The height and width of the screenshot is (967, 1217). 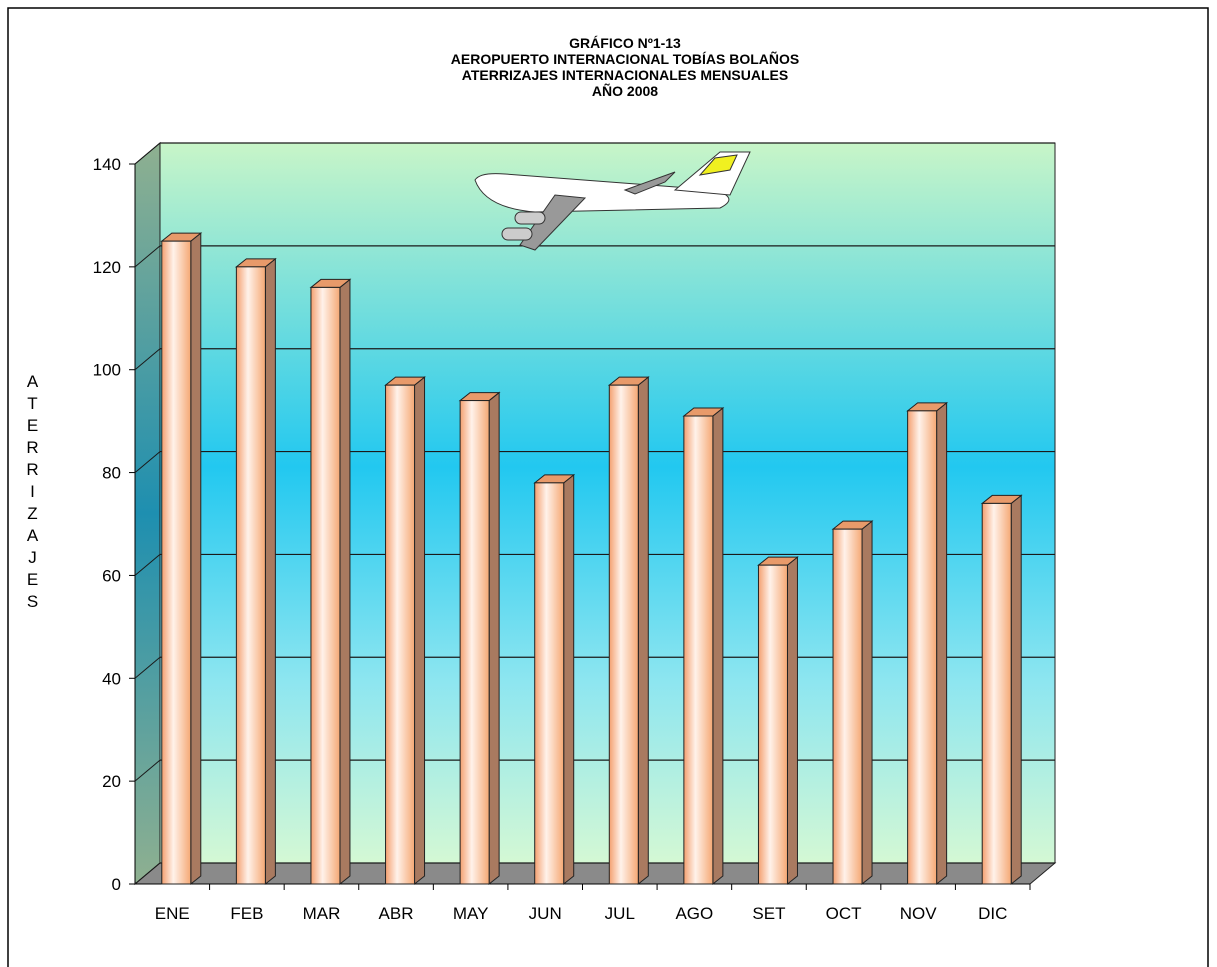 I want to click on x-tick-label: SET, so click(x=768, y=913).